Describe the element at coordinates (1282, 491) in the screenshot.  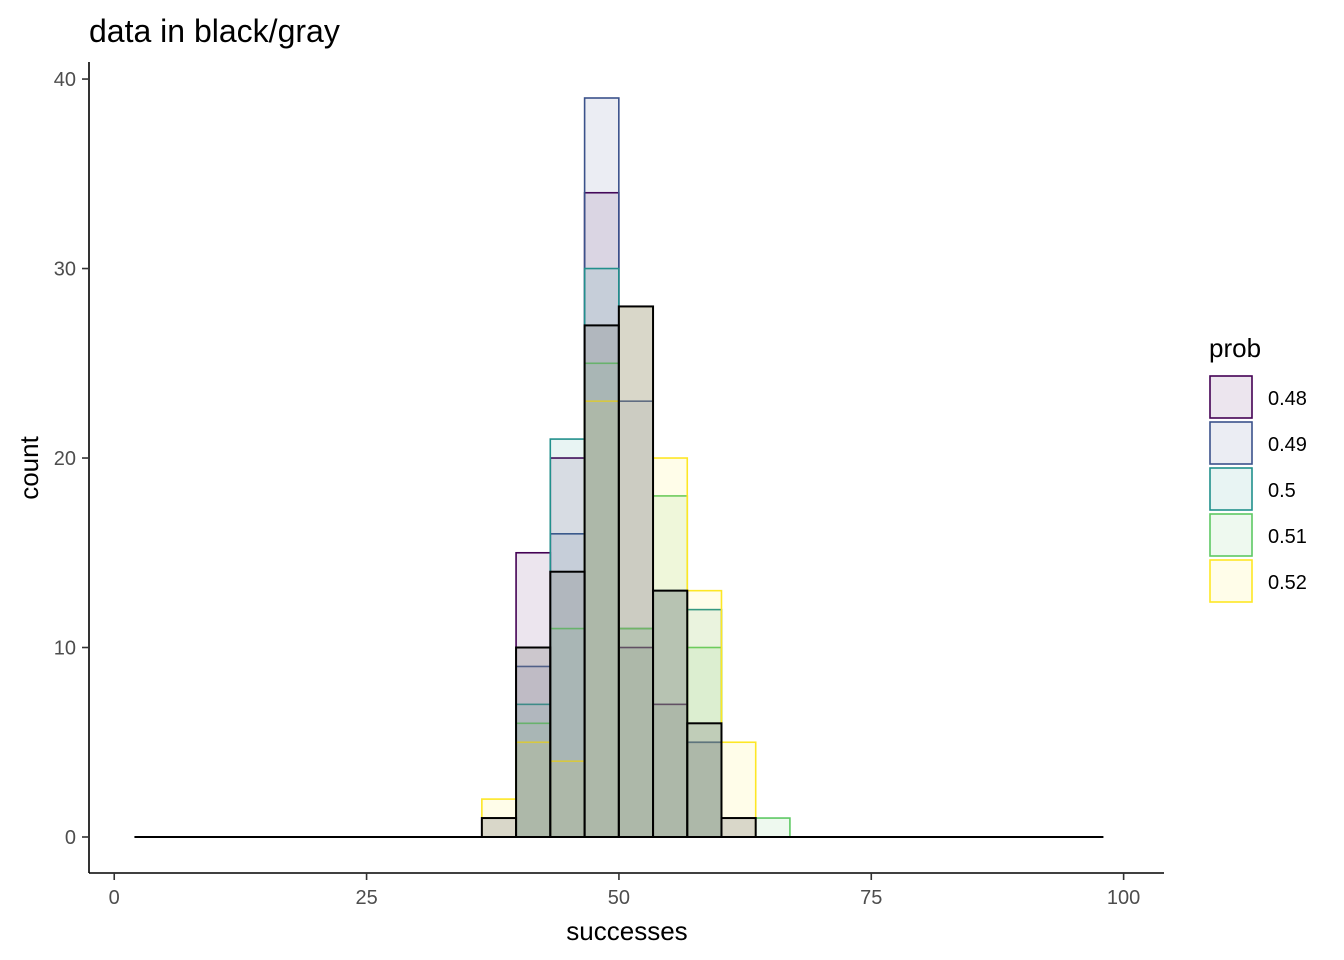
I see `legend-label-0.5: 0.5` at that location.